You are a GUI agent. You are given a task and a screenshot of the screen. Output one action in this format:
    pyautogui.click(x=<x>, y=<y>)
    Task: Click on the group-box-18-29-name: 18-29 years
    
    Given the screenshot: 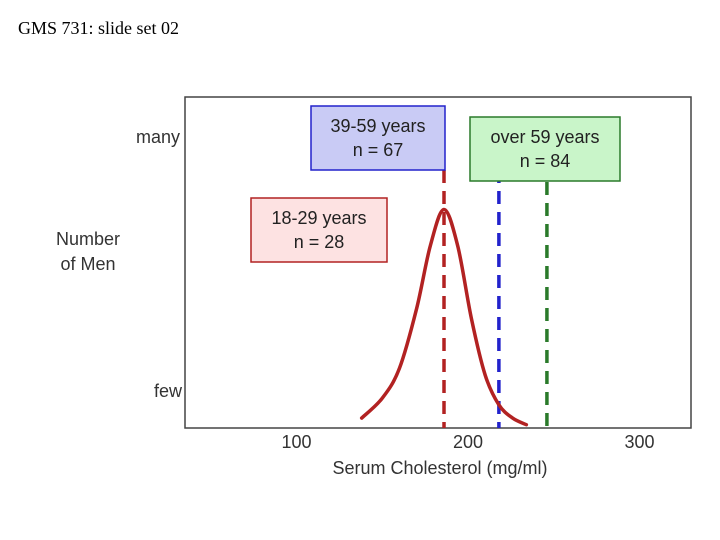 What is the action you would take?
    pyautogui.click(x=318, y=218)
    